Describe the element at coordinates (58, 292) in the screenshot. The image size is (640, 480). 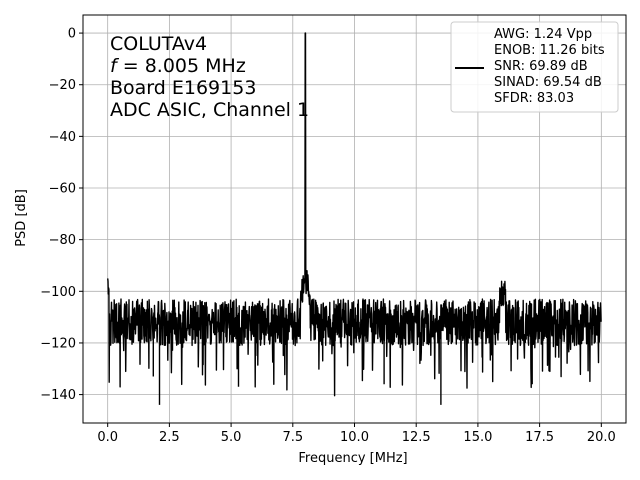
I see `y-tick-label: −100` at that location.